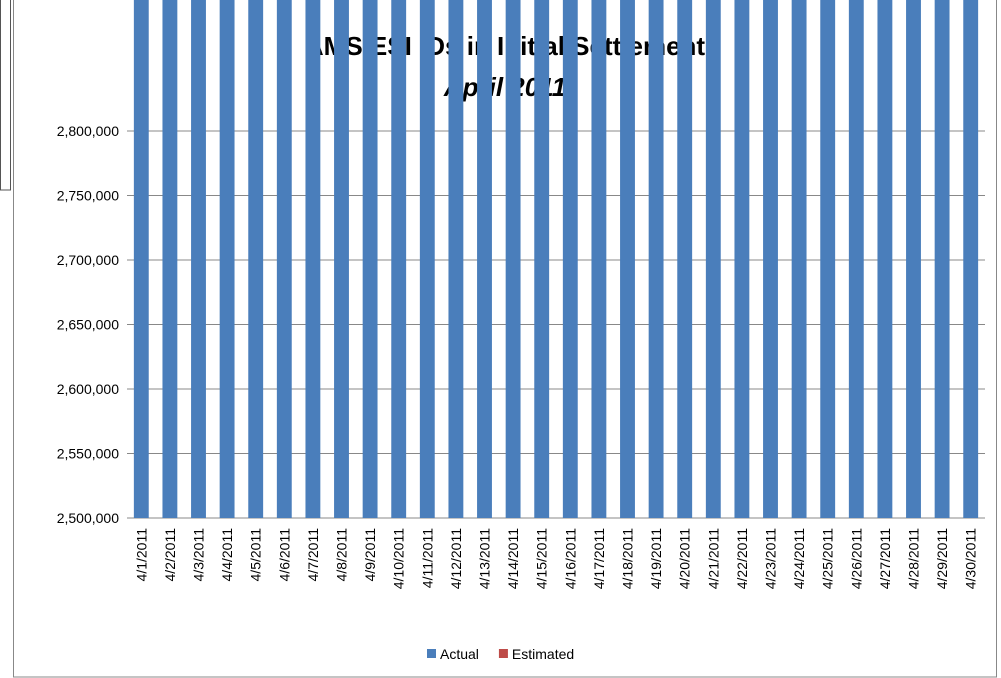 The height and width of the screenshot is (678, 1001). Describe the element at coordinates (88, 131) in the screenshot. I see `y-tick-label: 2,800,000` at that location.